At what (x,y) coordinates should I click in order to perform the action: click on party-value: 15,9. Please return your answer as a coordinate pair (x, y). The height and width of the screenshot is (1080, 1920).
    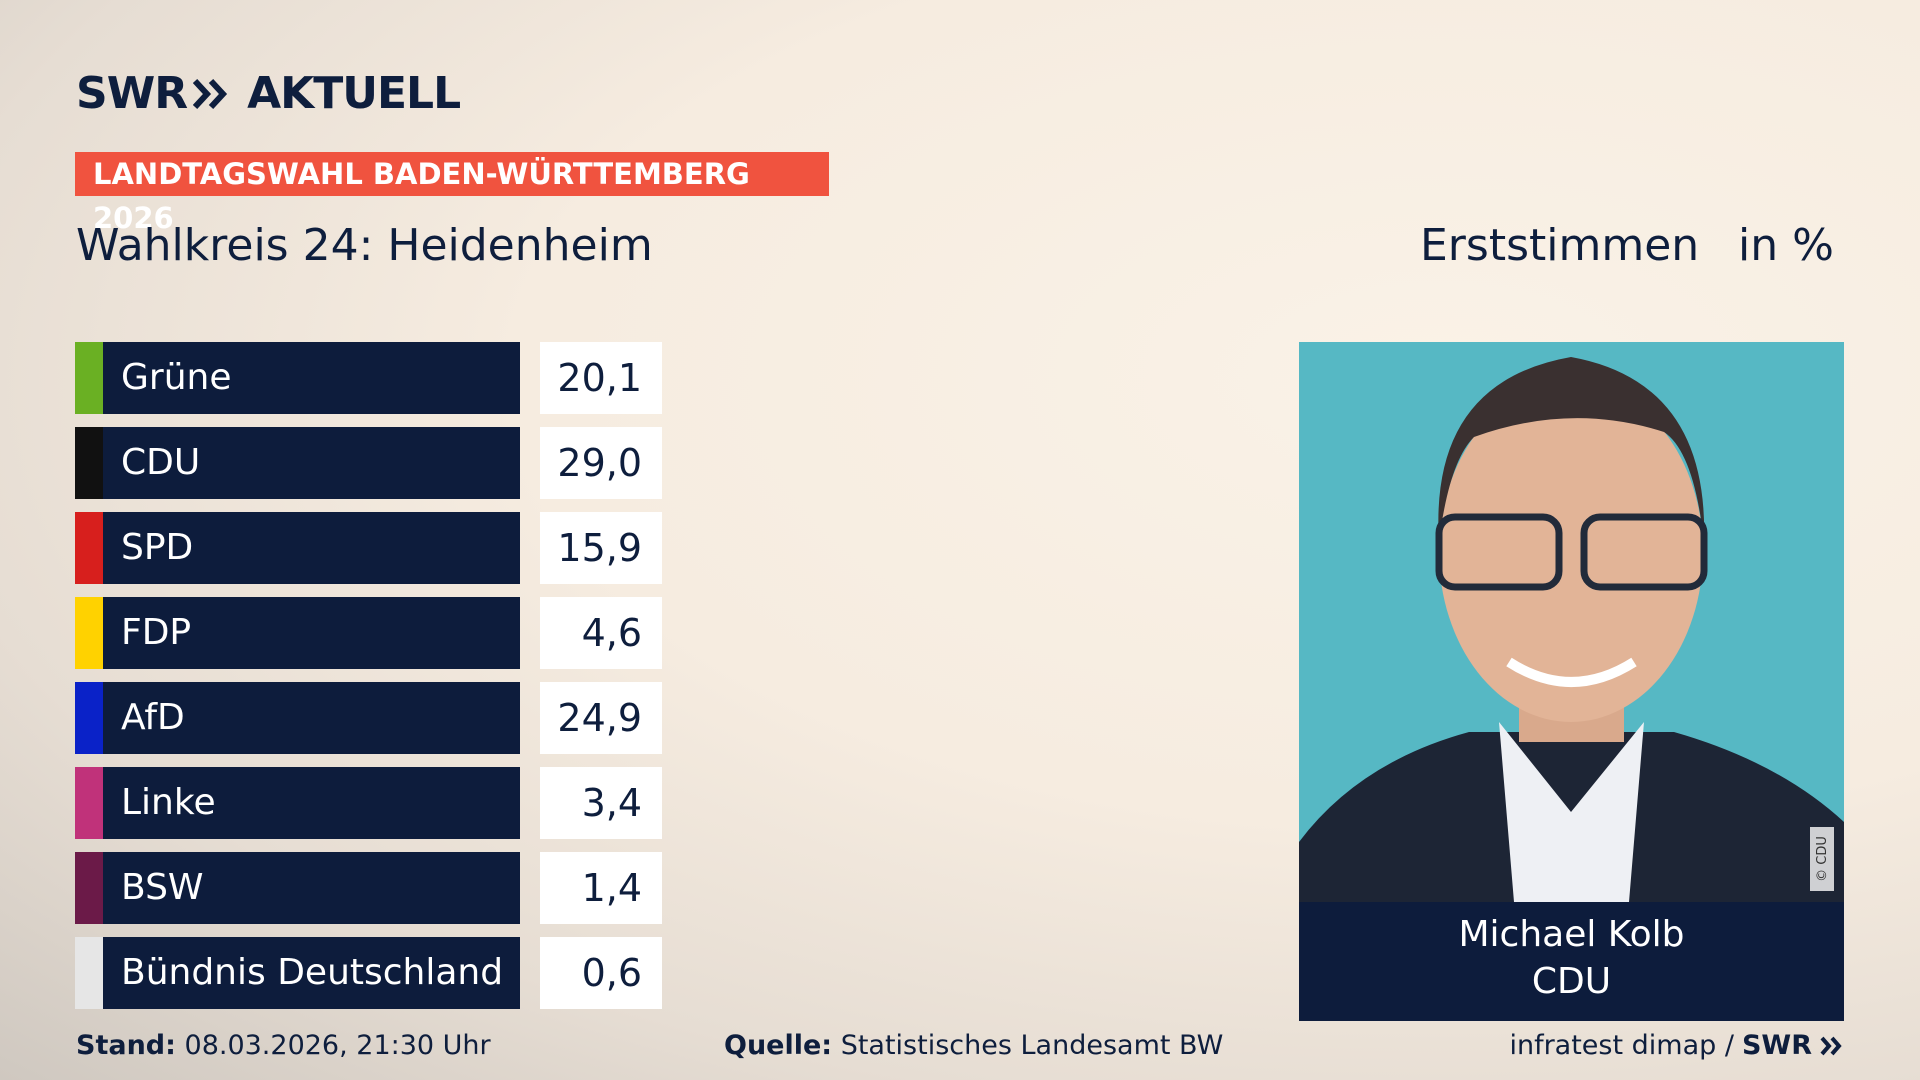
    Looking at the image, I should click on (601, 548).